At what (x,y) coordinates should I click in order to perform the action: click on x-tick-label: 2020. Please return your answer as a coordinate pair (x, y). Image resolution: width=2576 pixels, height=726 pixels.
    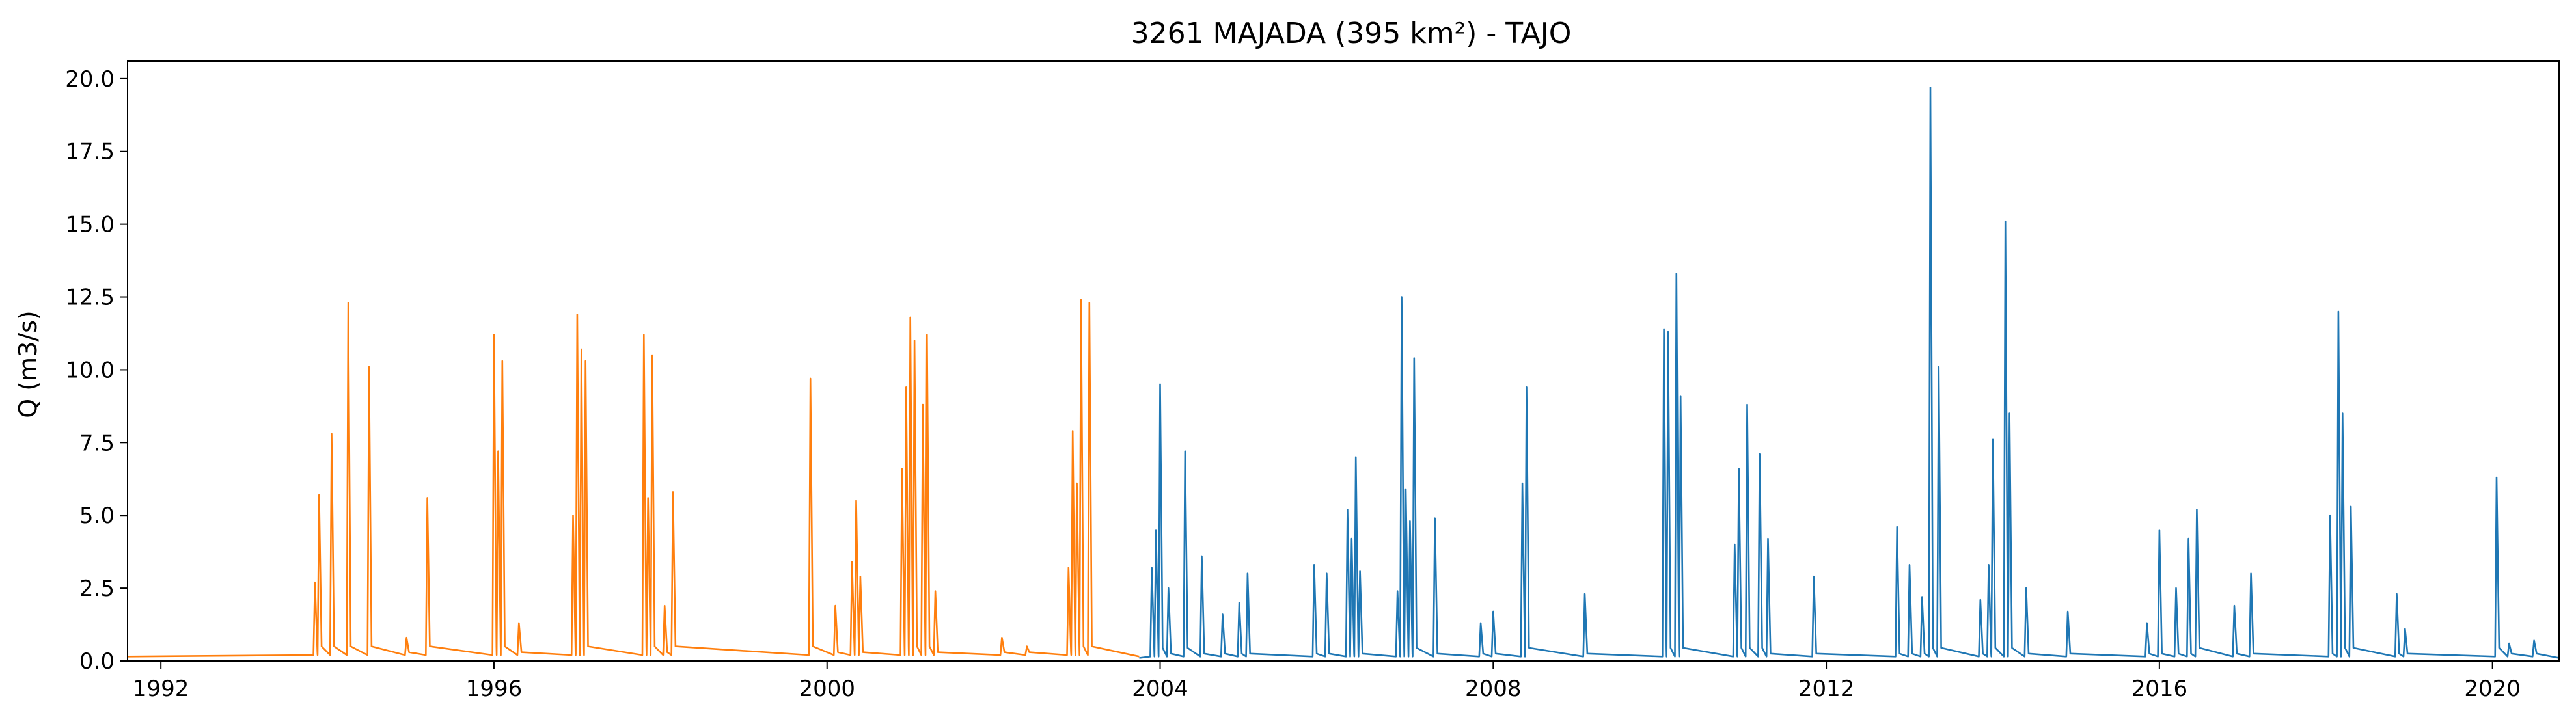
    Looking at the image, I should click on (2492, 689).